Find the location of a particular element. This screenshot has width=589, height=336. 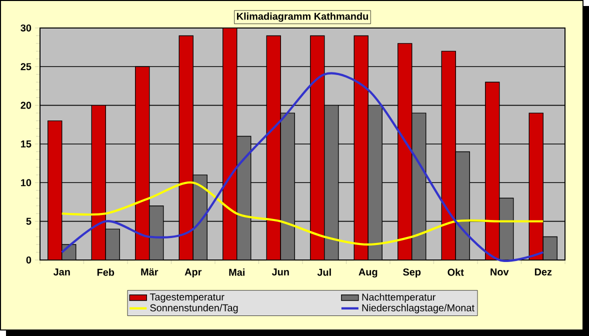

x-tick-label: Jan is located at coordinates (61, 272).